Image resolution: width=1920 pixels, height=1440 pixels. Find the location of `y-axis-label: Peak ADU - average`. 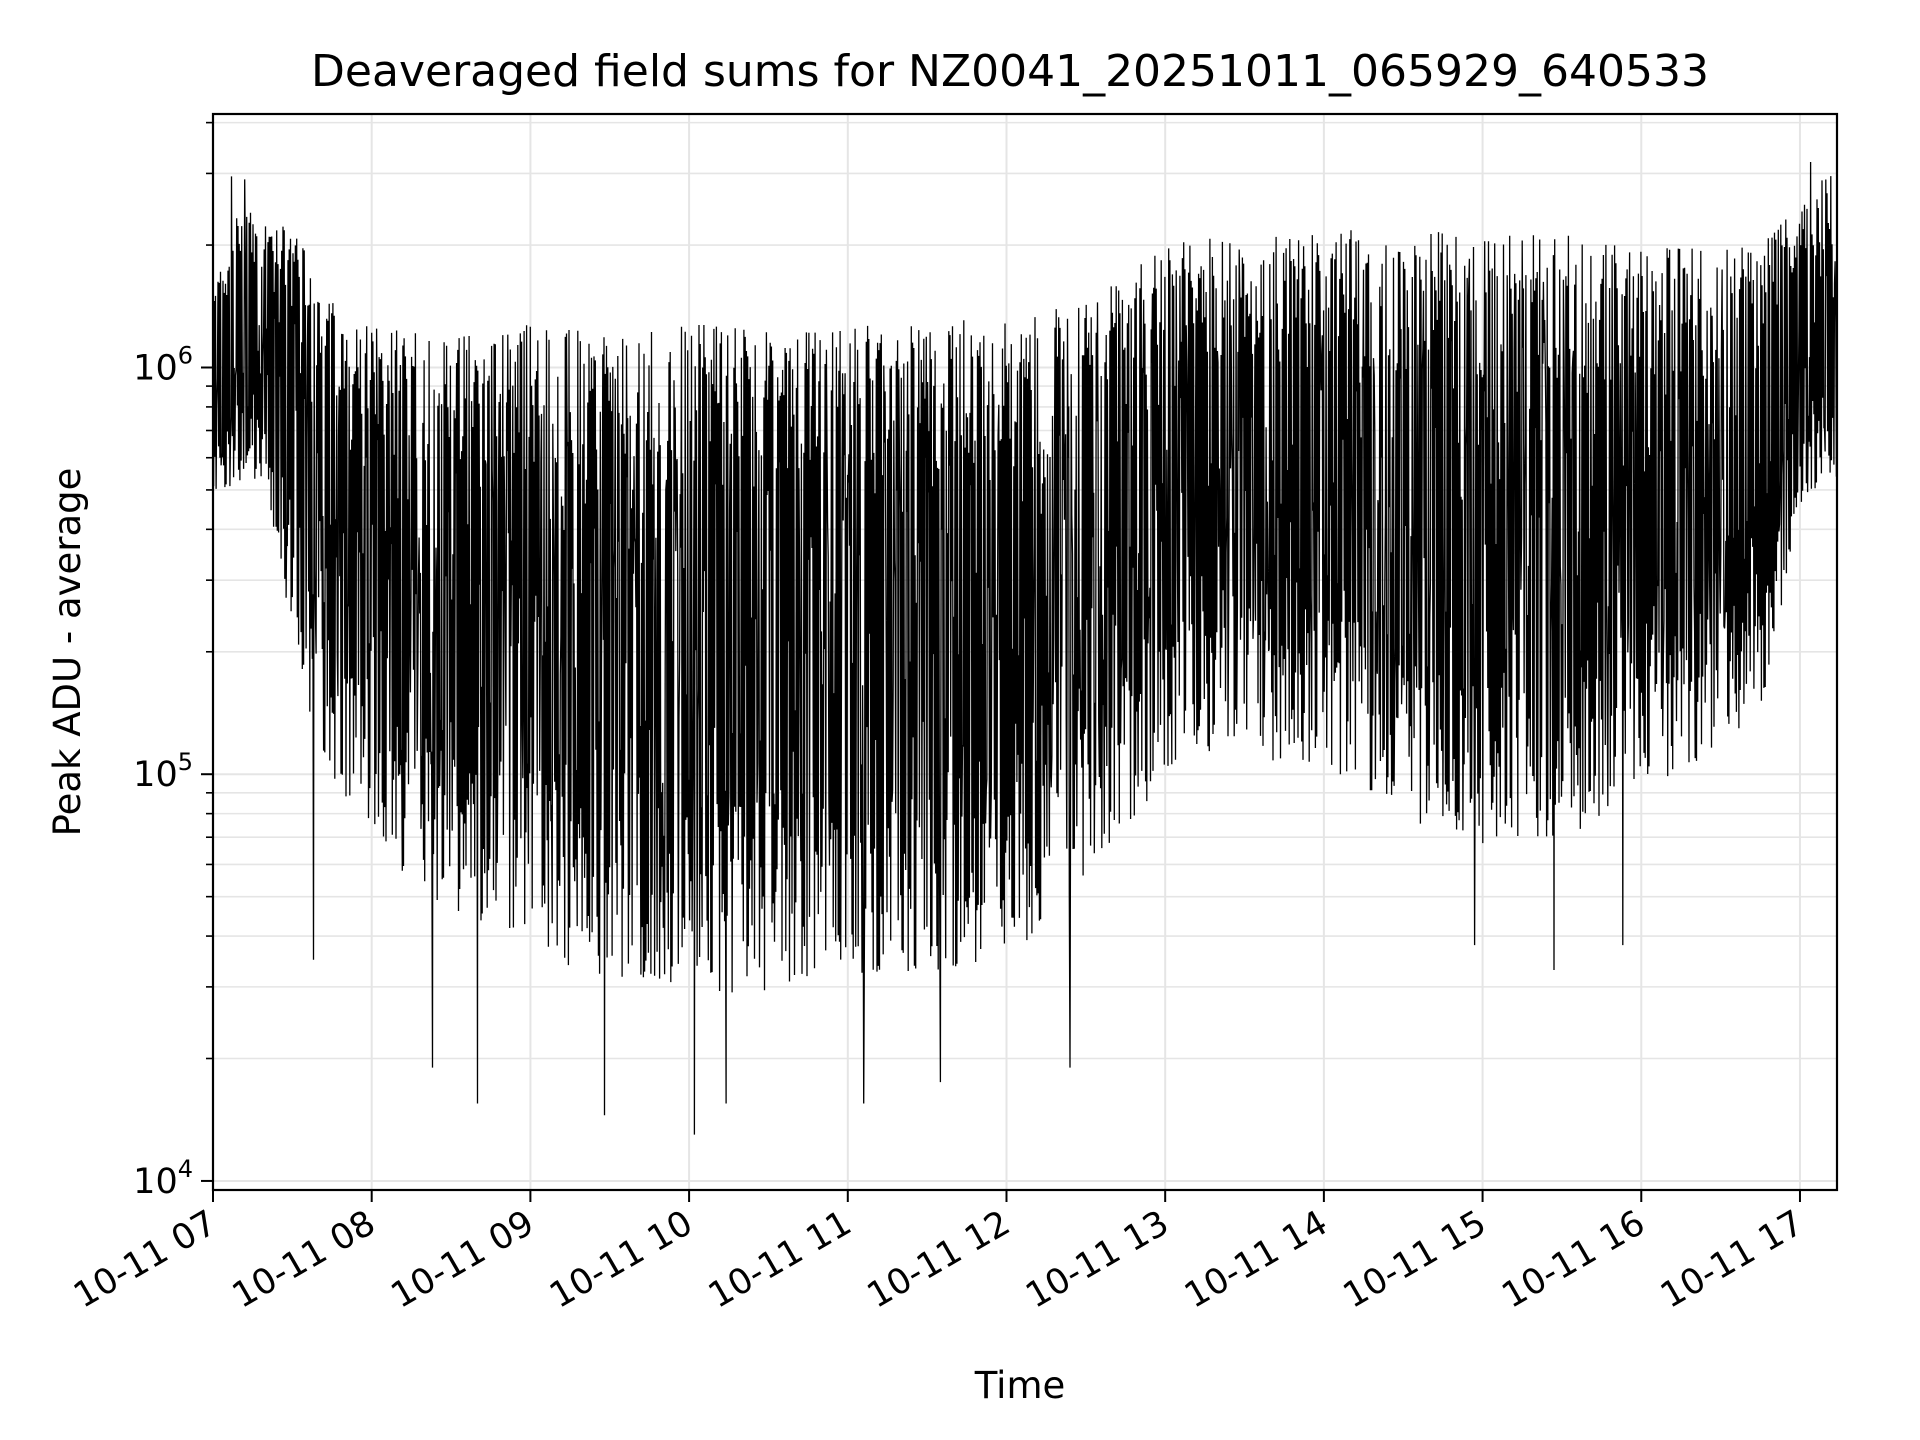

y-axis-label: Peak ADU - average is located at coordinates (67, 652).